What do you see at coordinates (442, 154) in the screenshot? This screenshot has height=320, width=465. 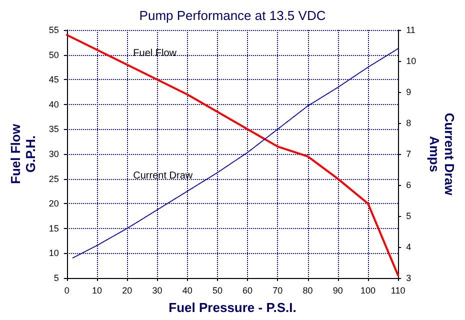 I see `y2-axis-title: Current Draw Amps` at bounding box center [442, 154].